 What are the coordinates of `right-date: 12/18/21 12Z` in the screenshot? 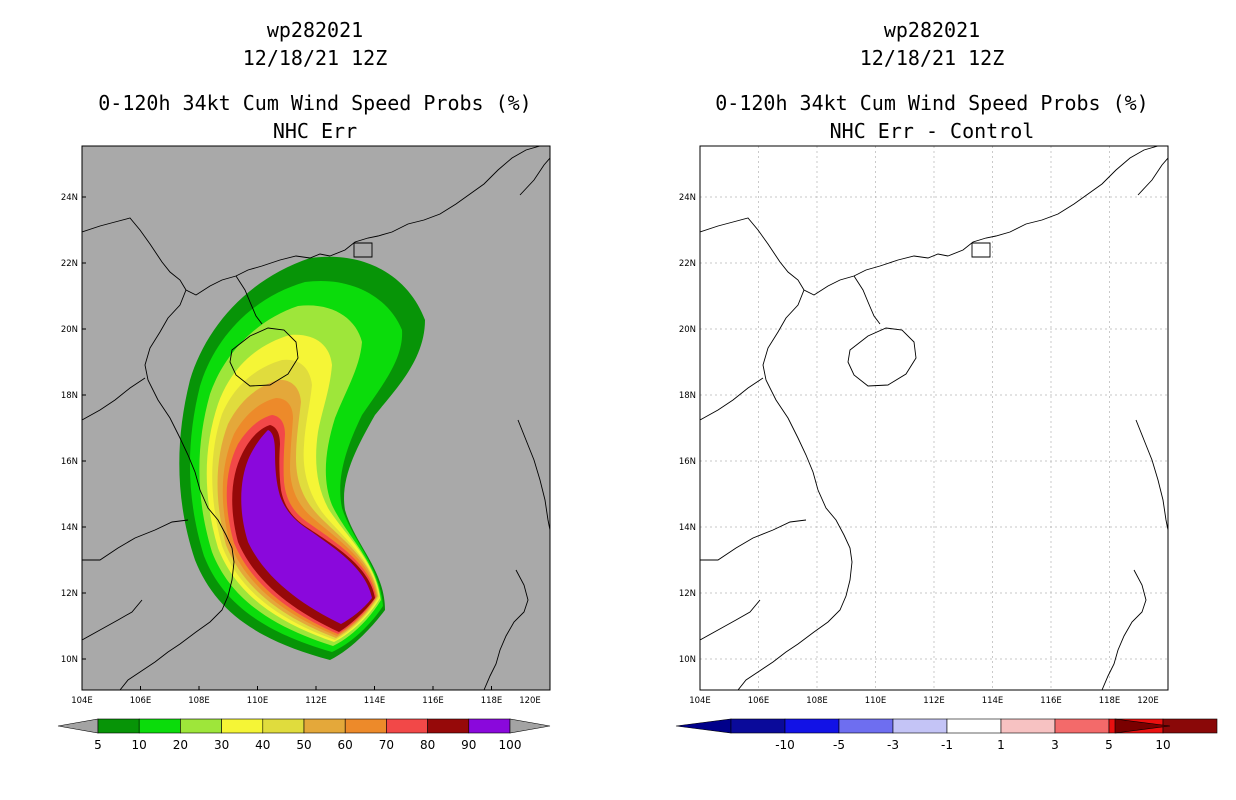 It's located at (932, 58).